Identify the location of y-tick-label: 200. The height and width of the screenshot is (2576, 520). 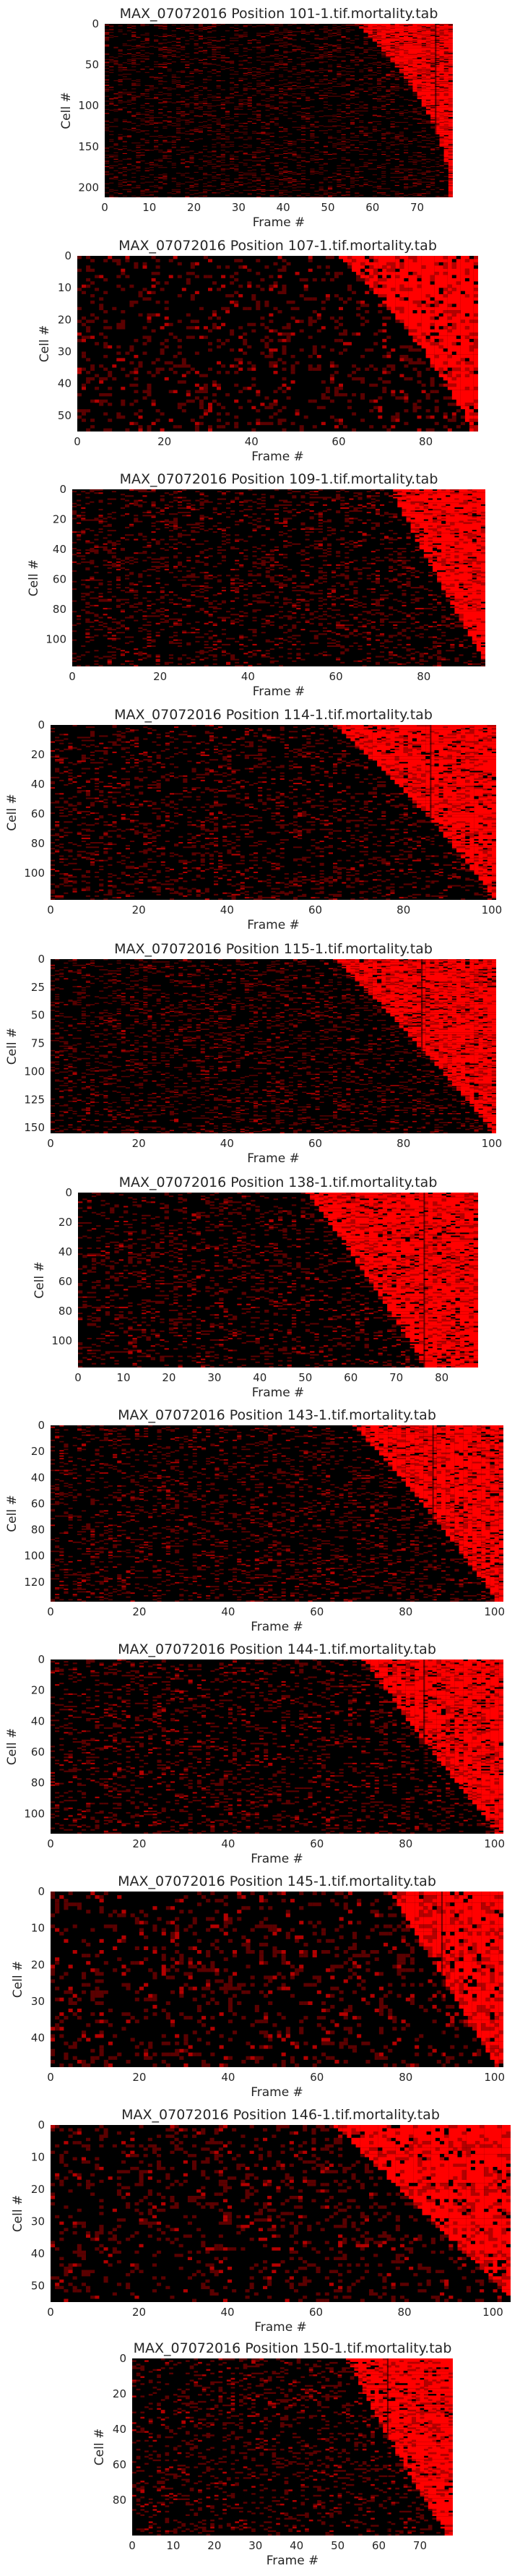
(88, 188).